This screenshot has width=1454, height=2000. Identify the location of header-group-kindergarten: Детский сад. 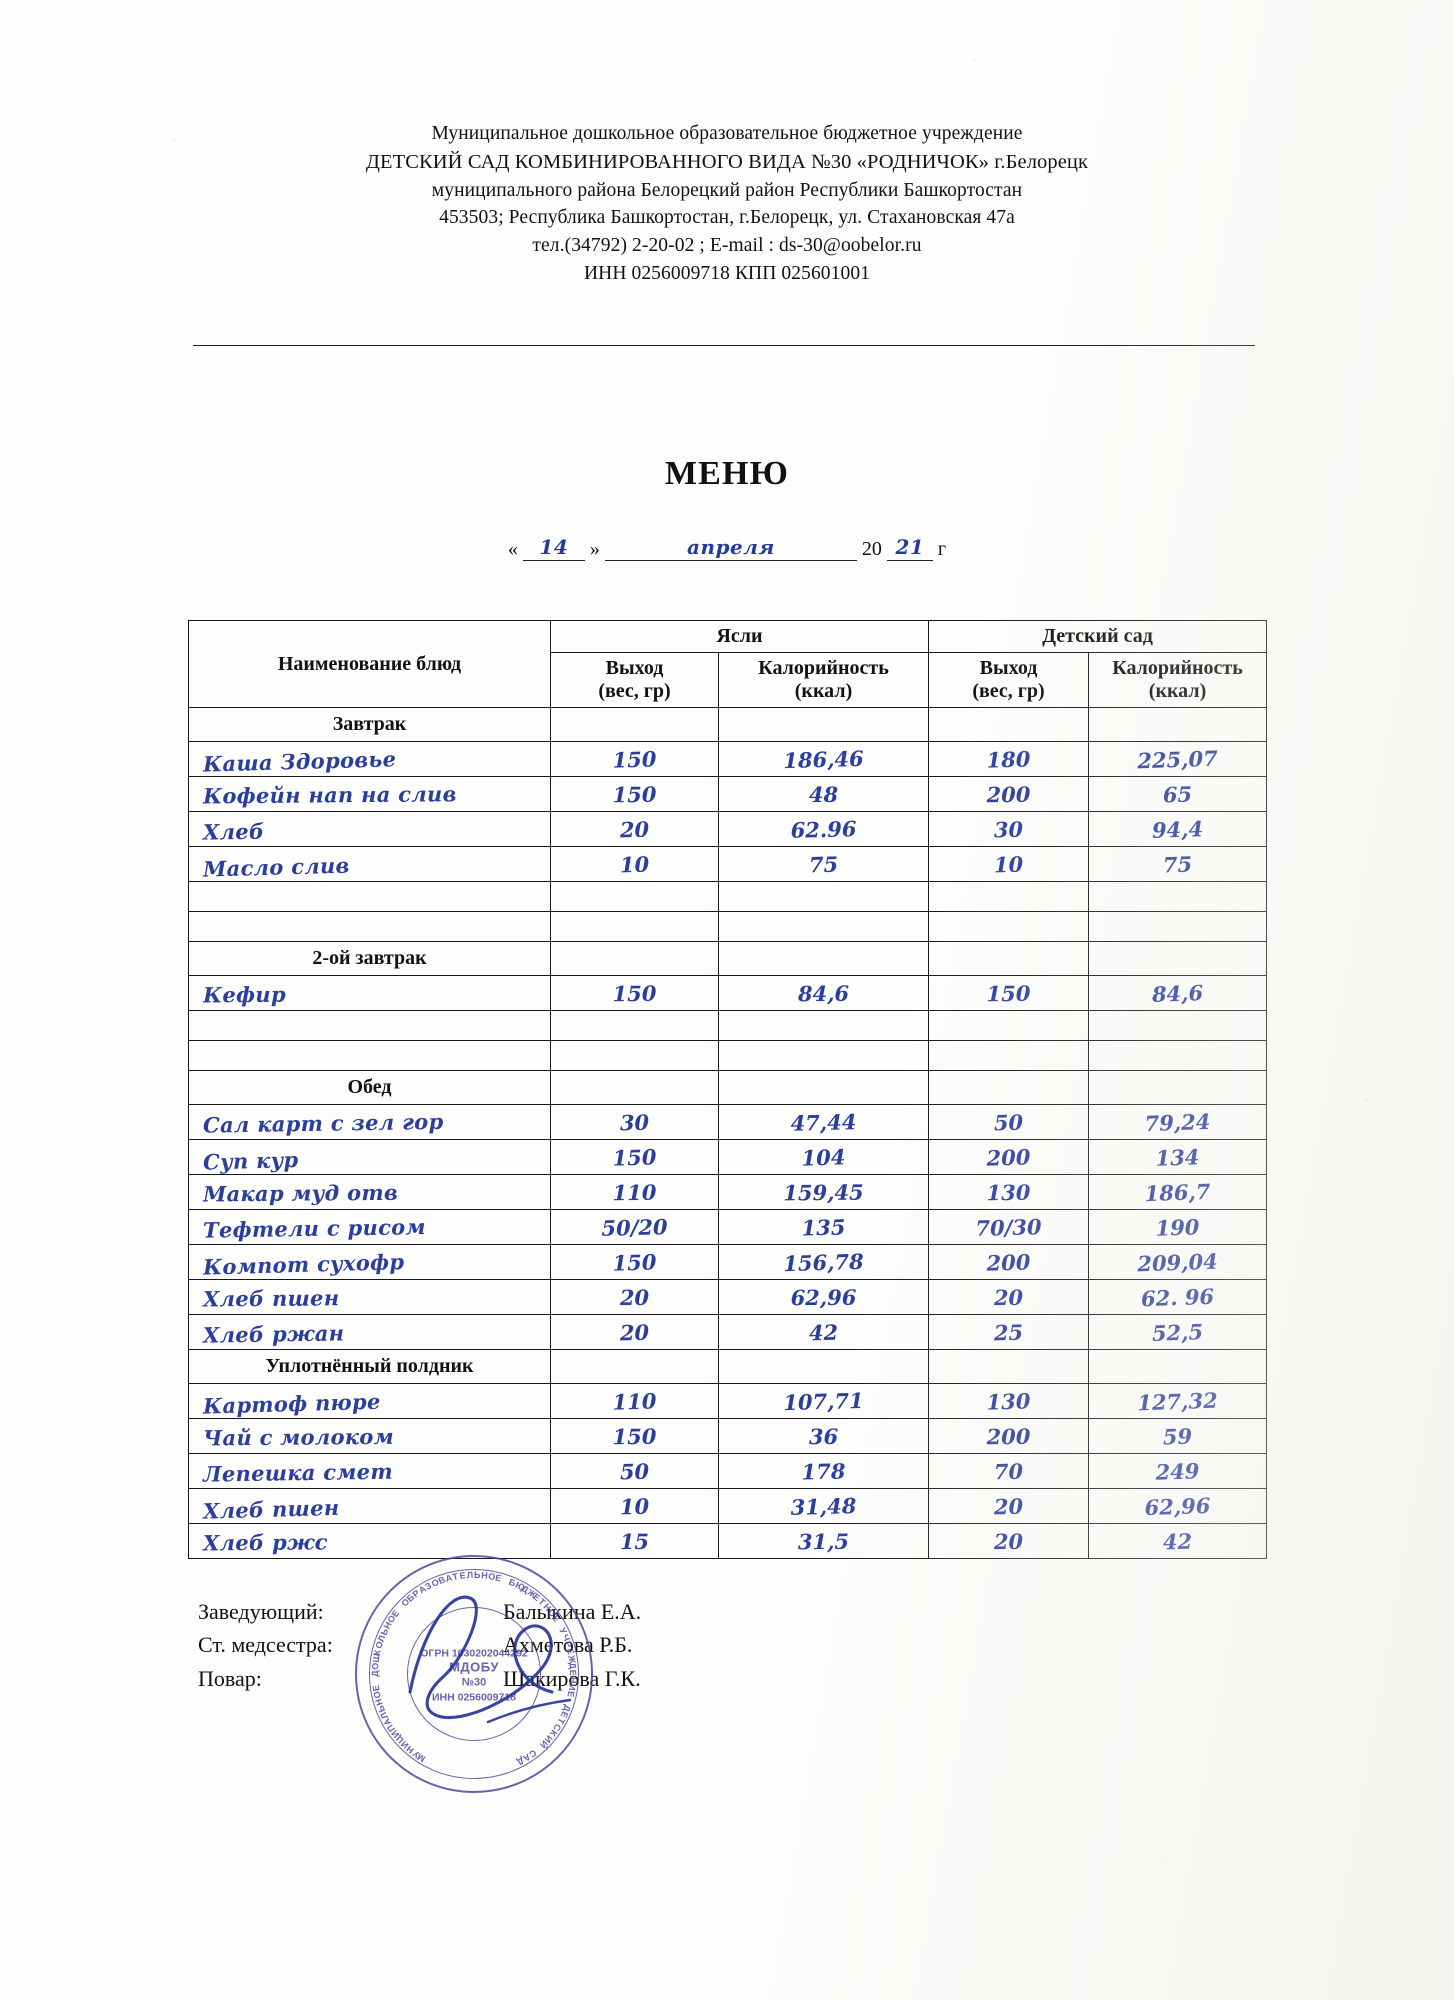
(1098, 636).